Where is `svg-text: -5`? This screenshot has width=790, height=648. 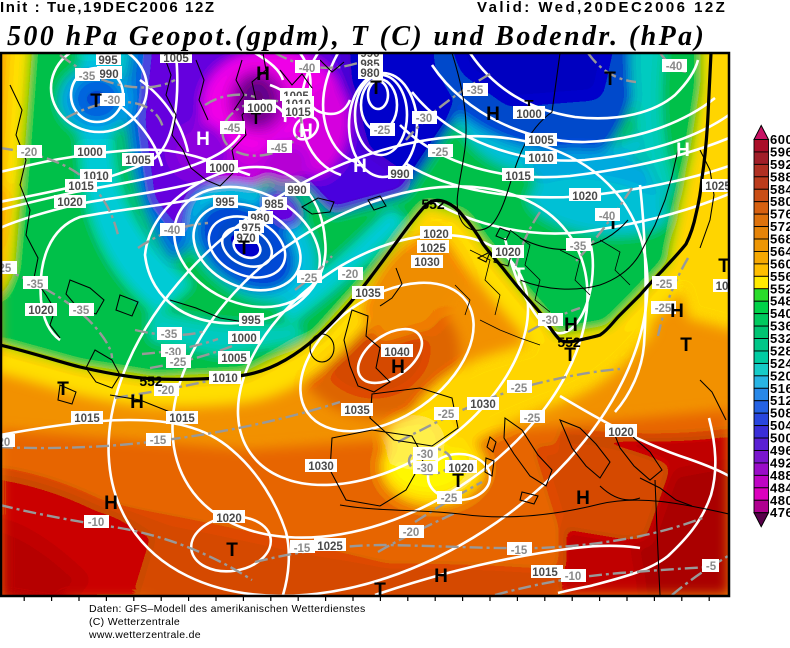
svg-text: -5 is located at coordinates (711, 567).